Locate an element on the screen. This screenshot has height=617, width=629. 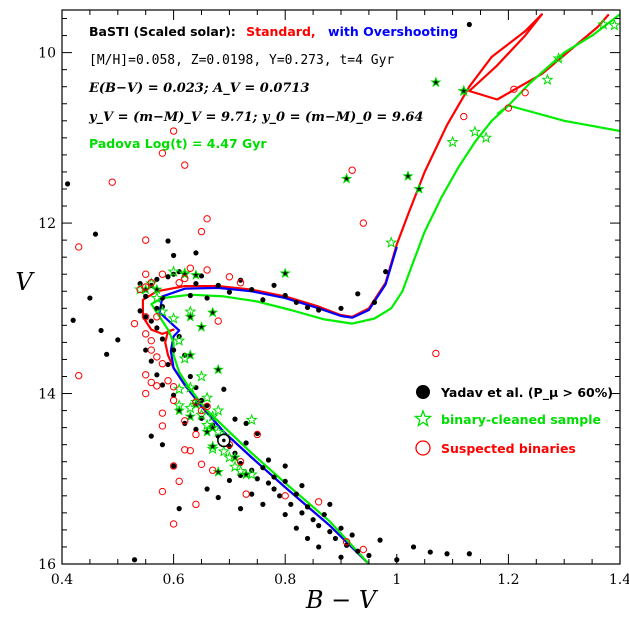
annotation-standard: Standard, is located at coordinates (281, 31).